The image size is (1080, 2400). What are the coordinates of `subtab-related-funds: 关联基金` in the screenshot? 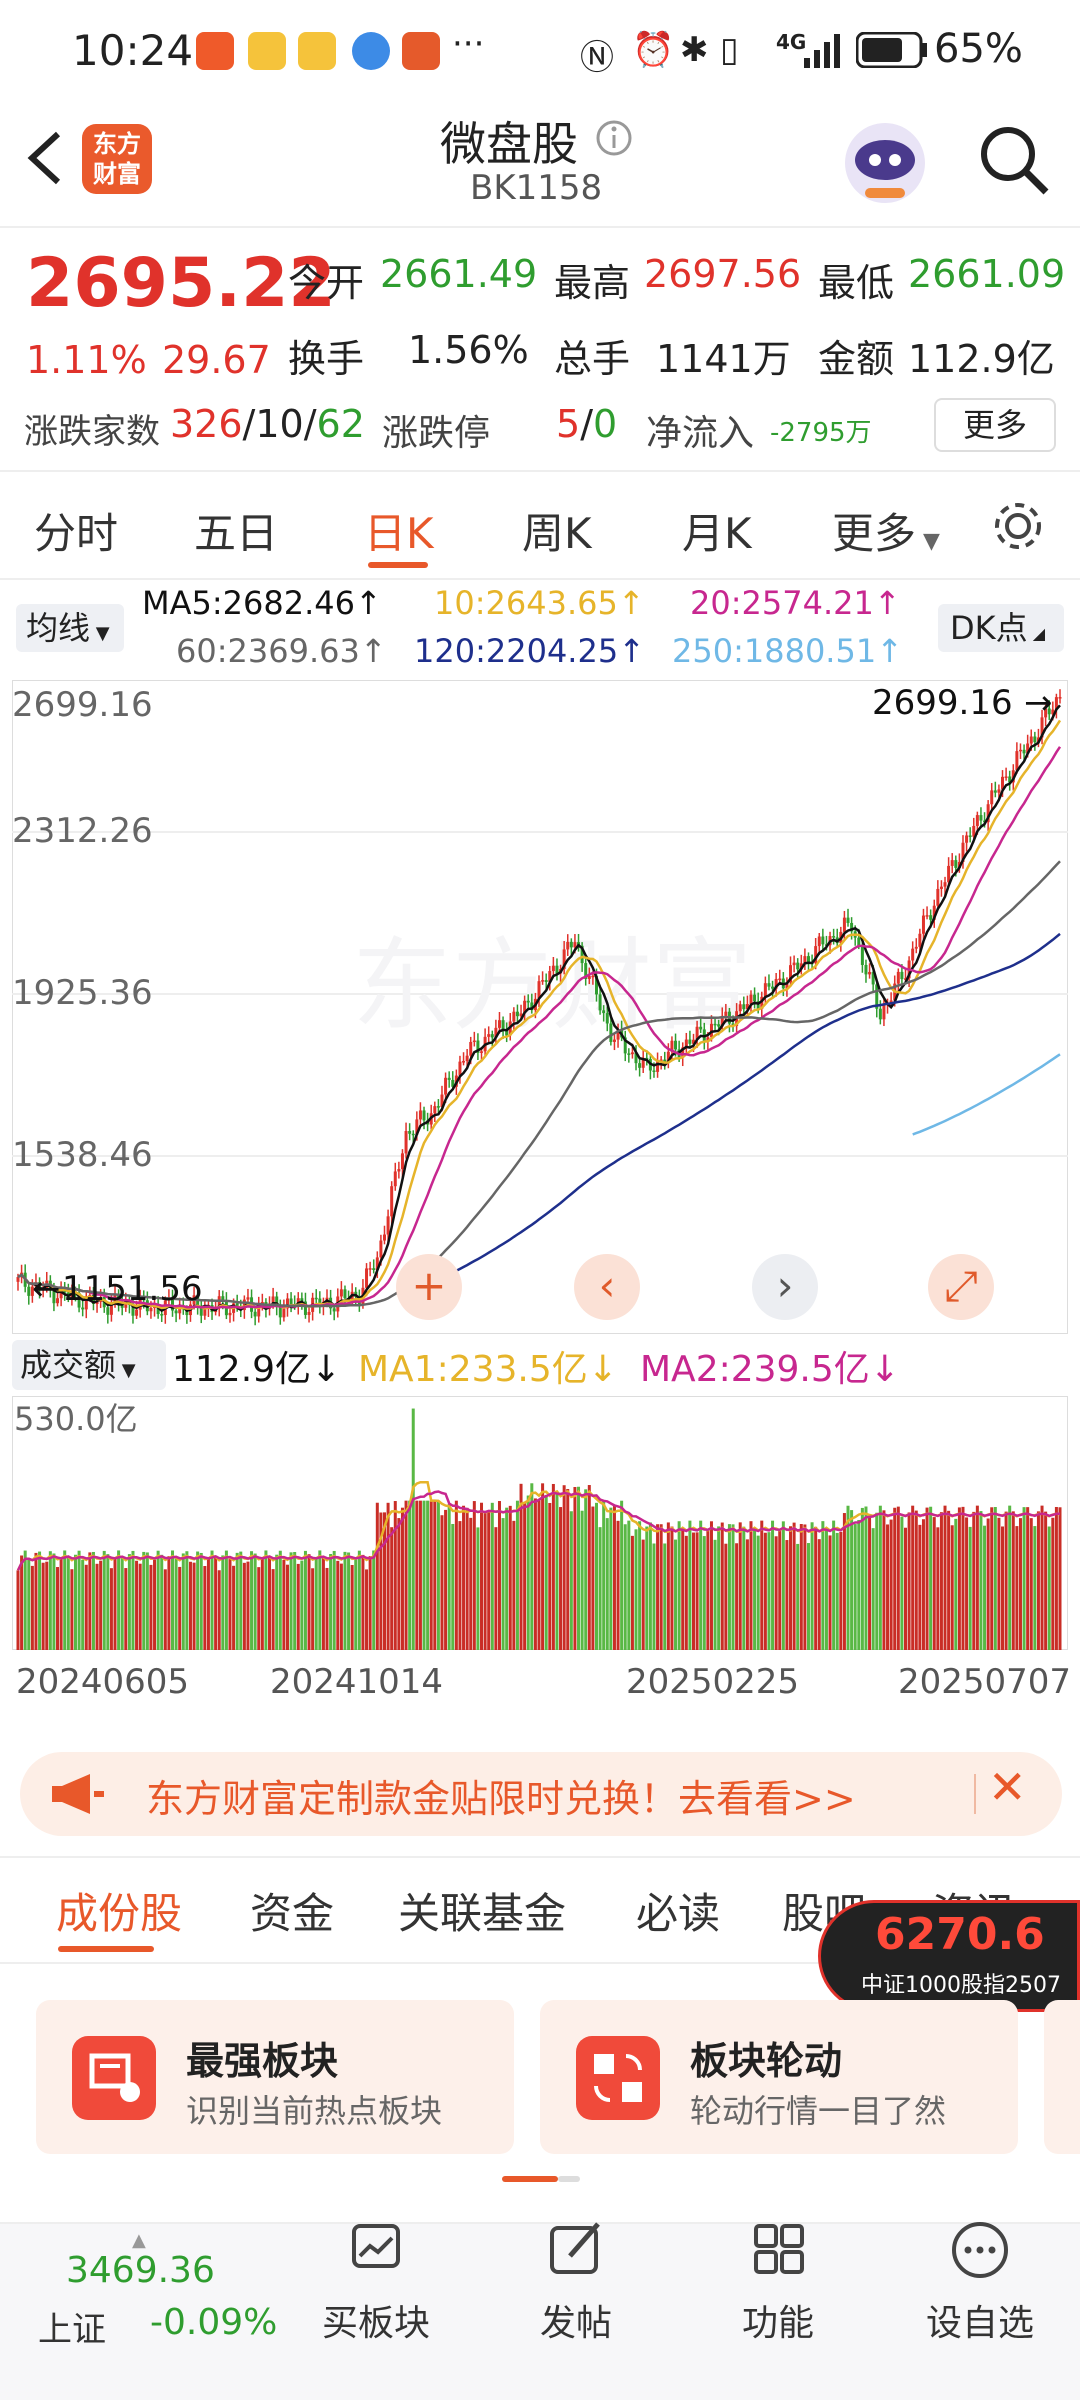 It's located at (482, 1913).